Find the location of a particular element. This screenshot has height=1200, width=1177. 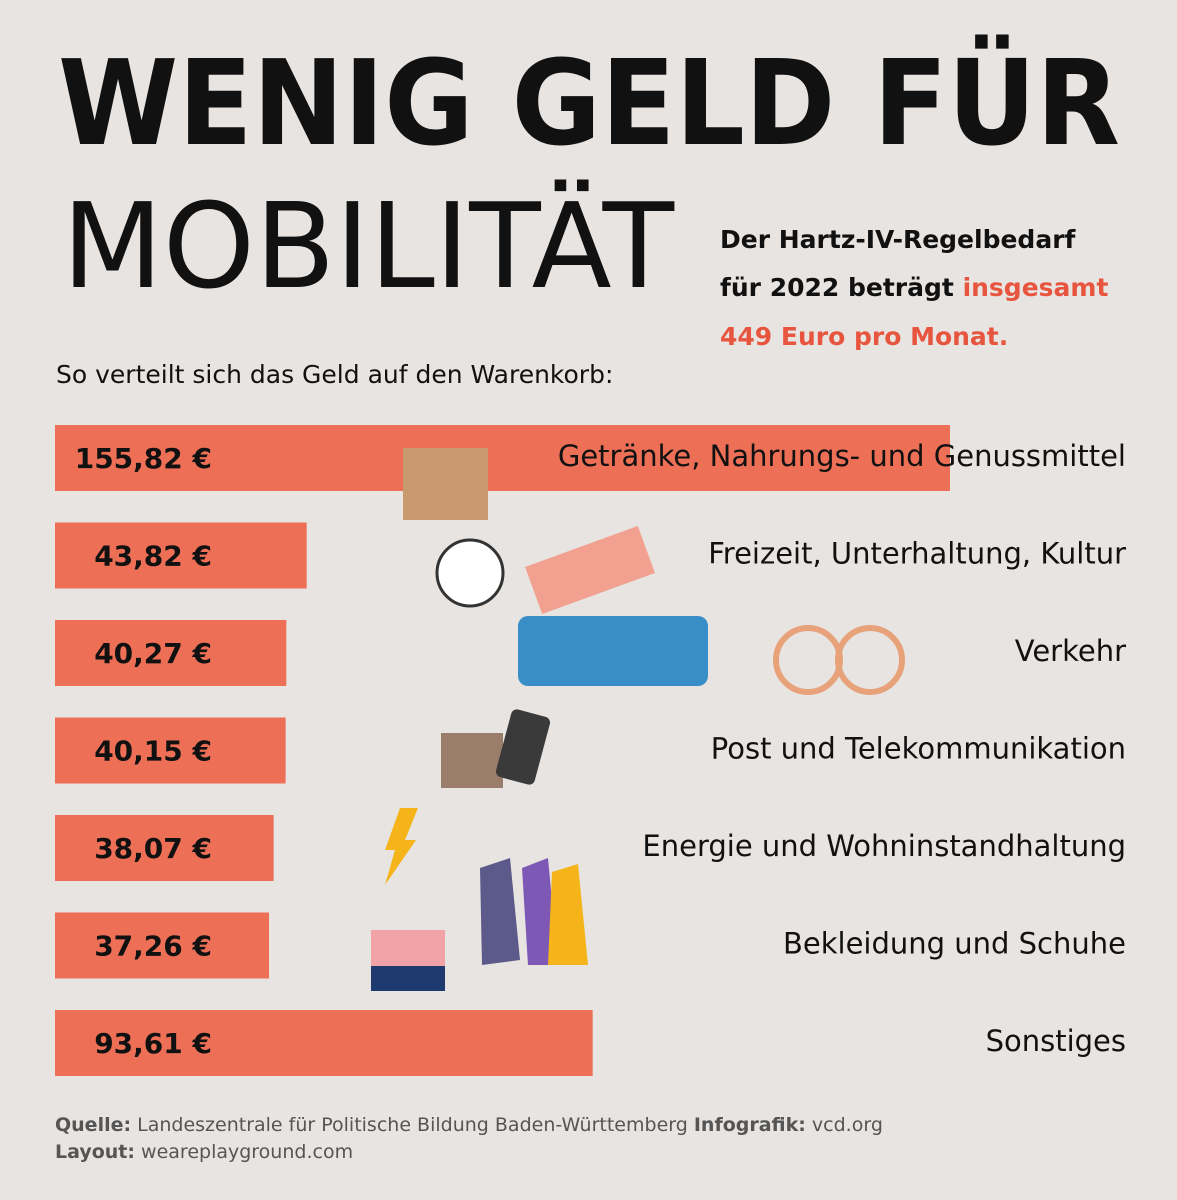

title-line: MOBILITÄT is located at coordinates (368, 246).